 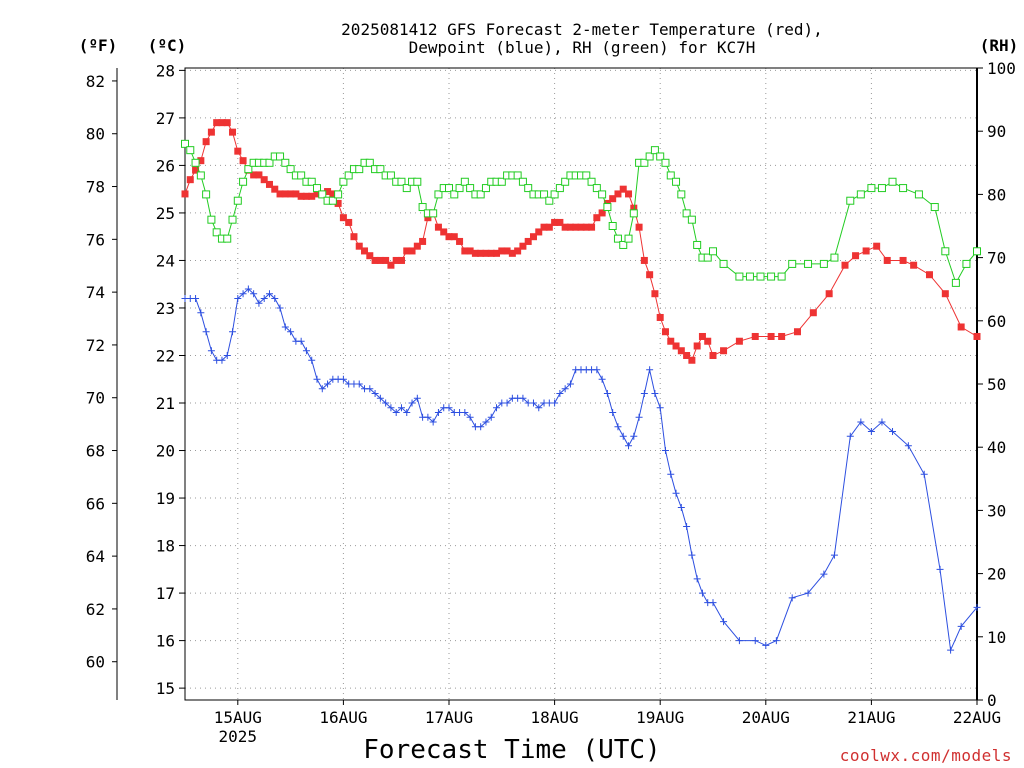 What do you see at coordinates (511, 750) in the screenshot?
I see `x-axis-title: Forecast Time (UTC)` at bounding box center [511, 750].